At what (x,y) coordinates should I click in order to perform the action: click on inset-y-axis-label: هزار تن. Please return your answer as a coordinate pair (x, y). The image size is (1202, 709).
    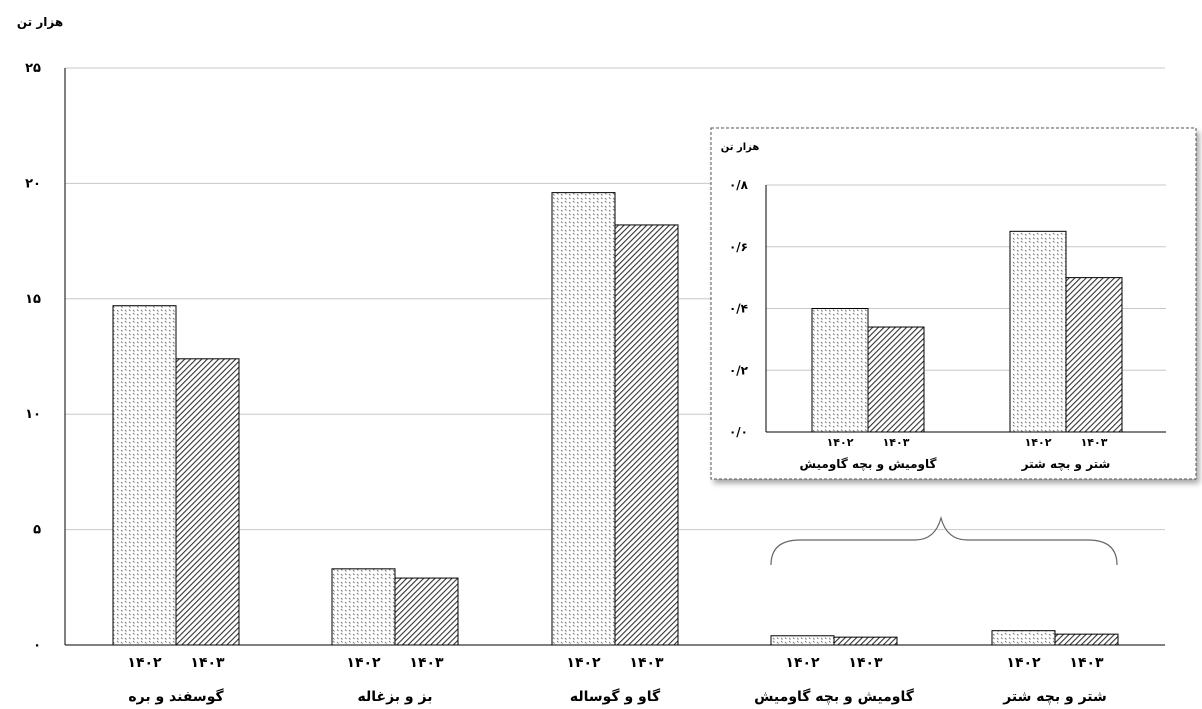
    Looking at the image, I should click on (740, 147).